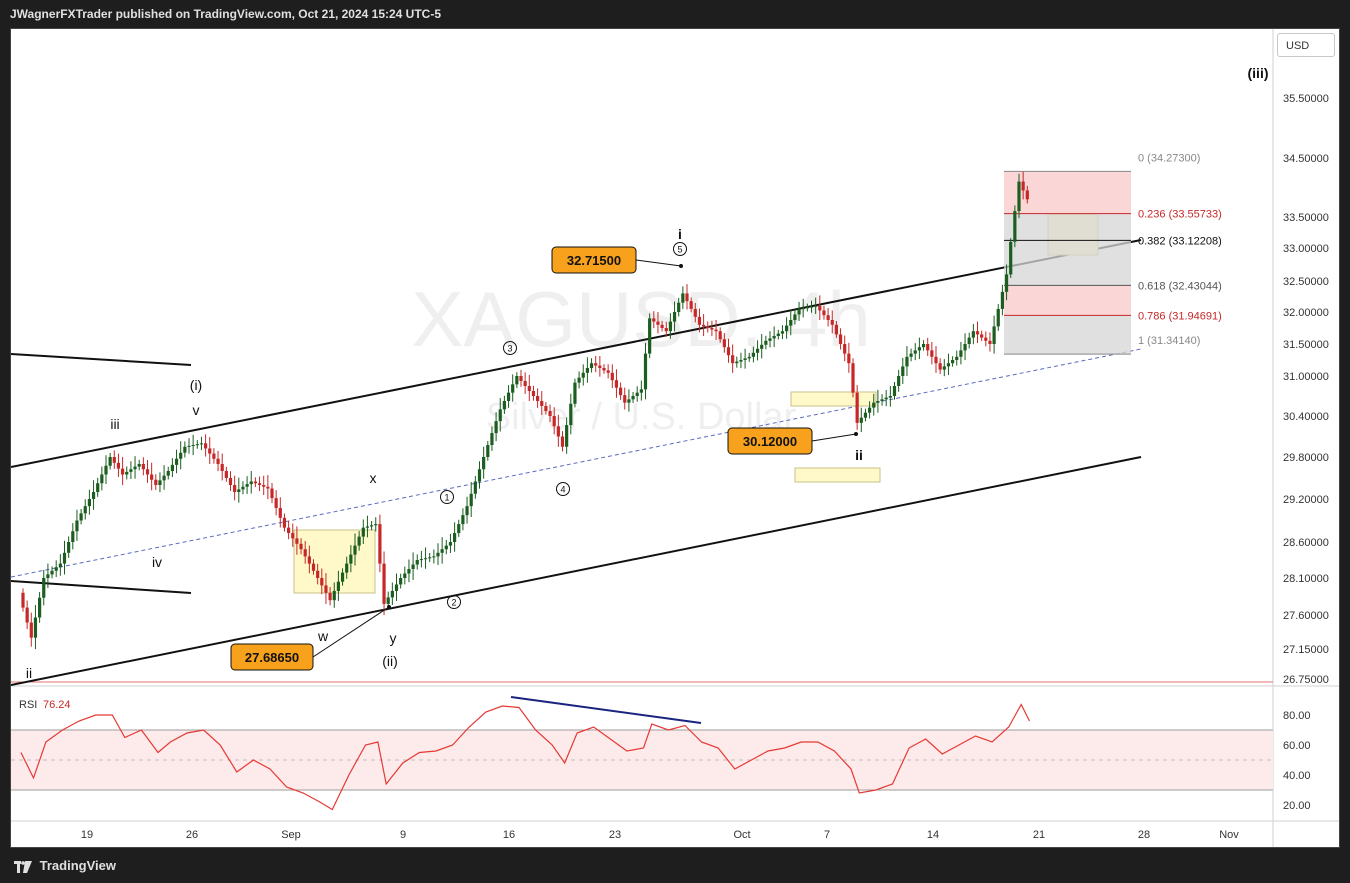 Image resolution: width=1350 pixels, height=883 pixels. Describe the element at coordinates (196, 410) in the screenshot. I see `wave-label: v` at that location.